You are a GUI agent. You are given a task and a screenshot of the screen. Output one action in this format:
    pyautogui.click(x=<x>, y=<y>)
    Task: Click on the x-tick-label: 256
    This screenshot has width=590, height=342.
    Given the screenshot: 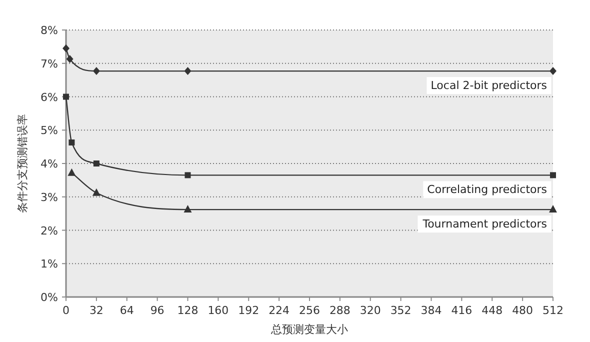 What is the action you would take?
    pyautogui.click(x=309, y=310)
    